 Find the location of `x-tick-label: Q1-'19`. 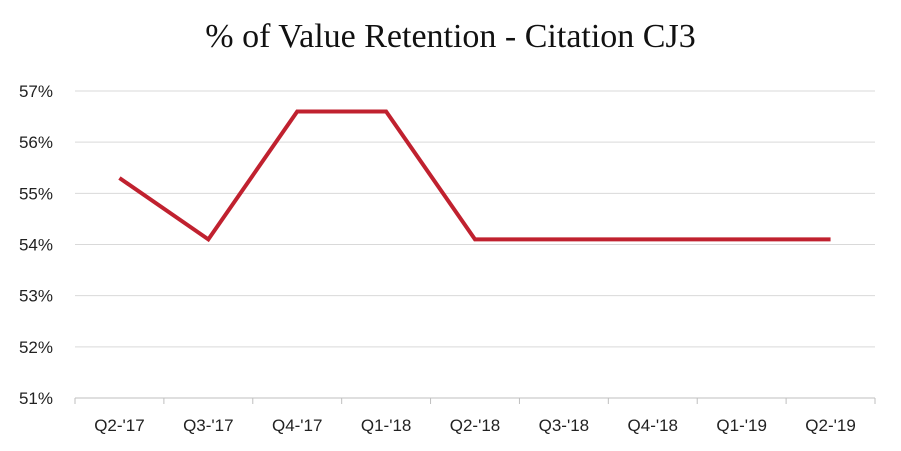

x-tick-label: Q1-'19 is located at coordinates (741, 425).